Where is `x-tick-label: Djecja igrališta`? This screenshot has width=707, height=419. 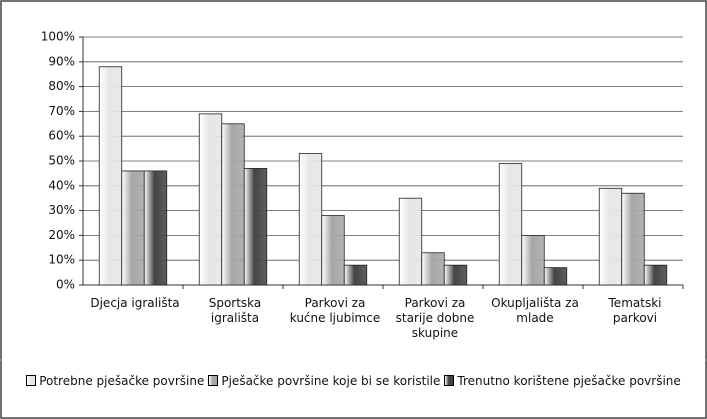 x-tick-label: Djecja igrališta is located at coordinates (135, 303).